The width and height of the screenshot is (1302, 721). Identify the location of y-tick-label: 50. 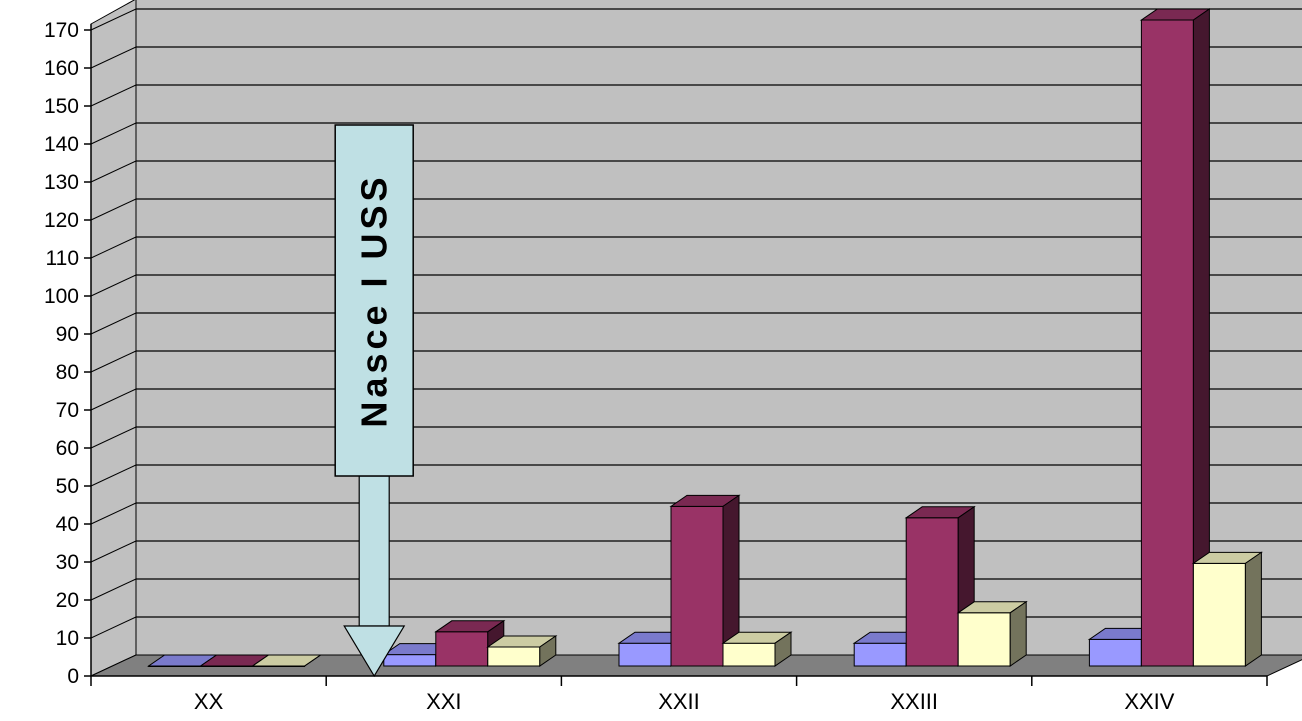
(67, 486).